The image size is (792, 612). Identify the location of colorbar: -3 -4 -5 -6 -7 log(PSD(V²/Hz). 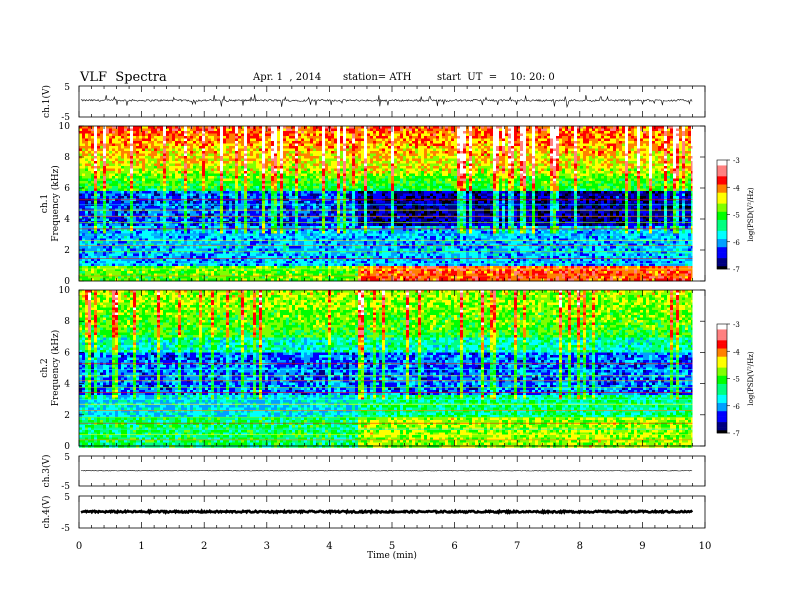
(735, 379).